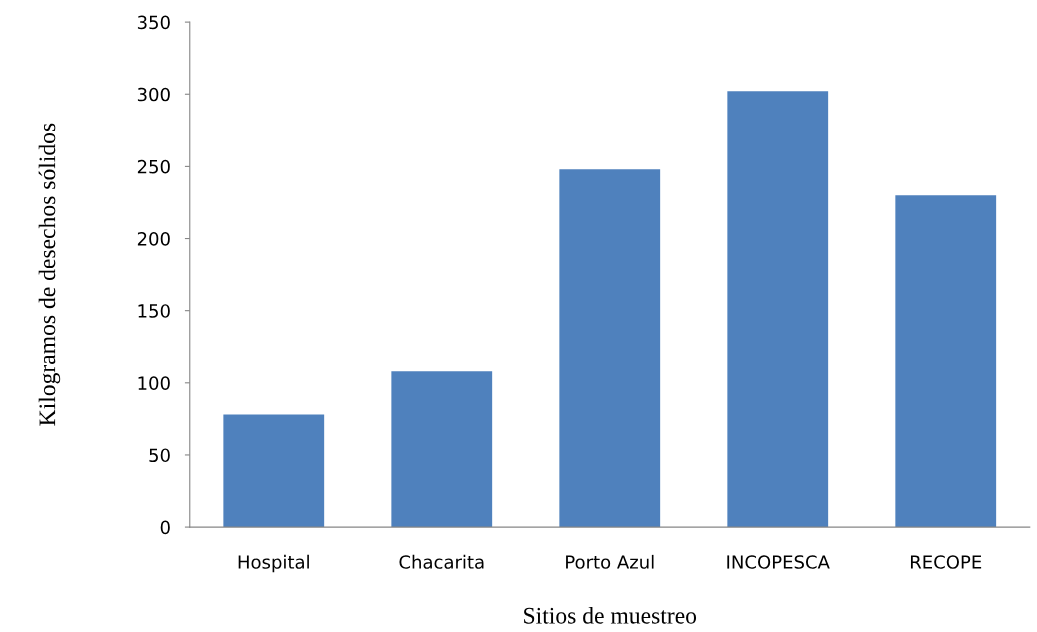 The image size is (1037, 632). What do you see at coordinates (610, 615) in the screenshot?
I see `x-axis-title: Sitios de muestreo` at bounding box center [610, 615].